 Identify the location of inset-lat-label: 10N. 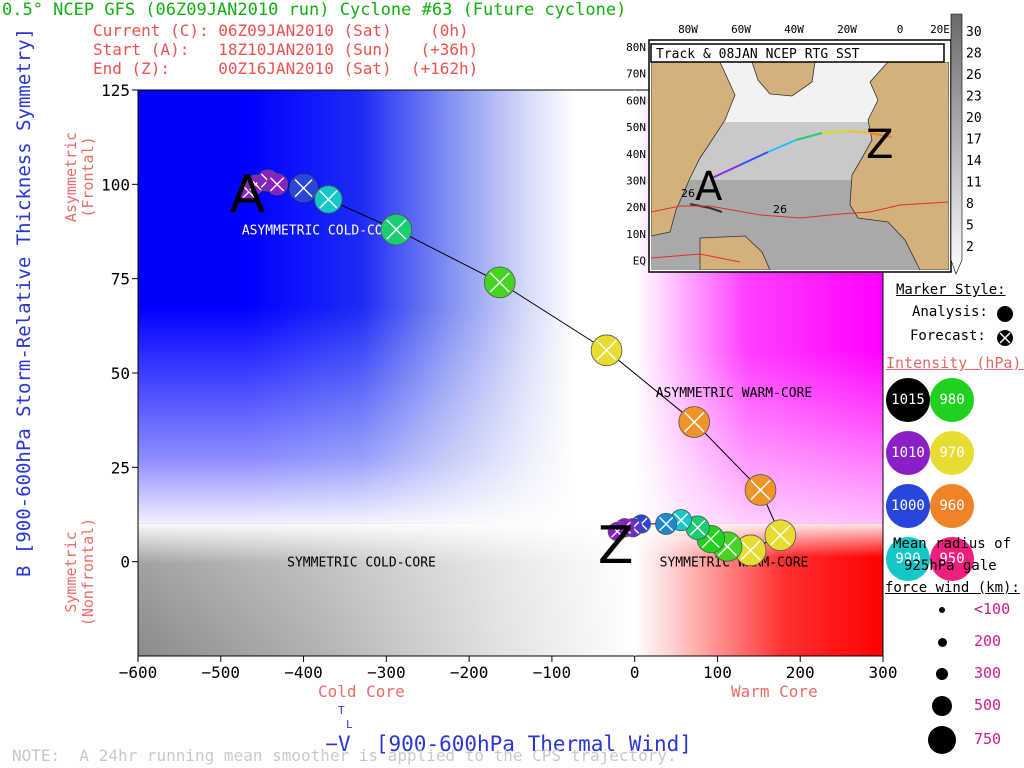
(636, 234).